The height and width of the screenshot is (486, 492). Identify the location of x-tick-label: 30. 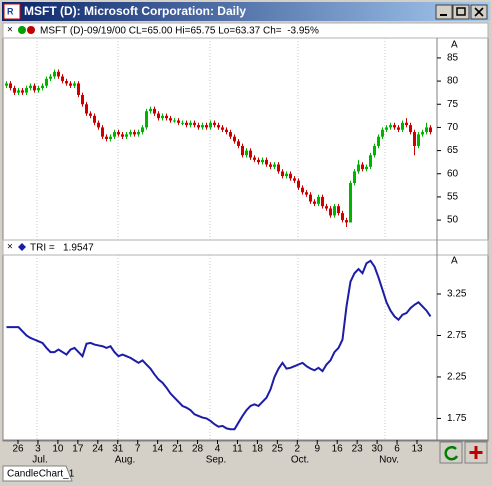
(378, 449).